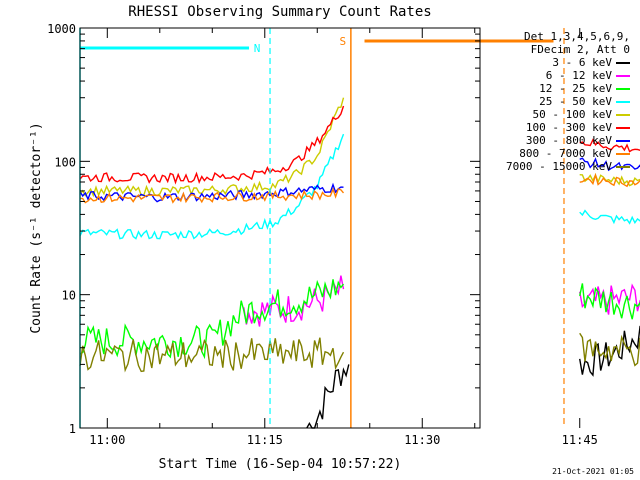  I want to click on y-axis-label: Count Rate (s⁻¹ detector⁻¹), so click(36, 227).